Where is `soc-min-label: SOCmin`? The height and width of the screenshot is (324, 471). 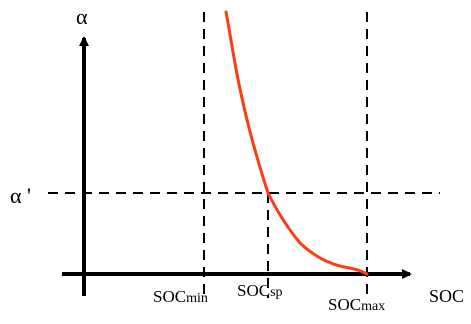
soc-min-label: SOCmin is located at coordinates (180, 296).